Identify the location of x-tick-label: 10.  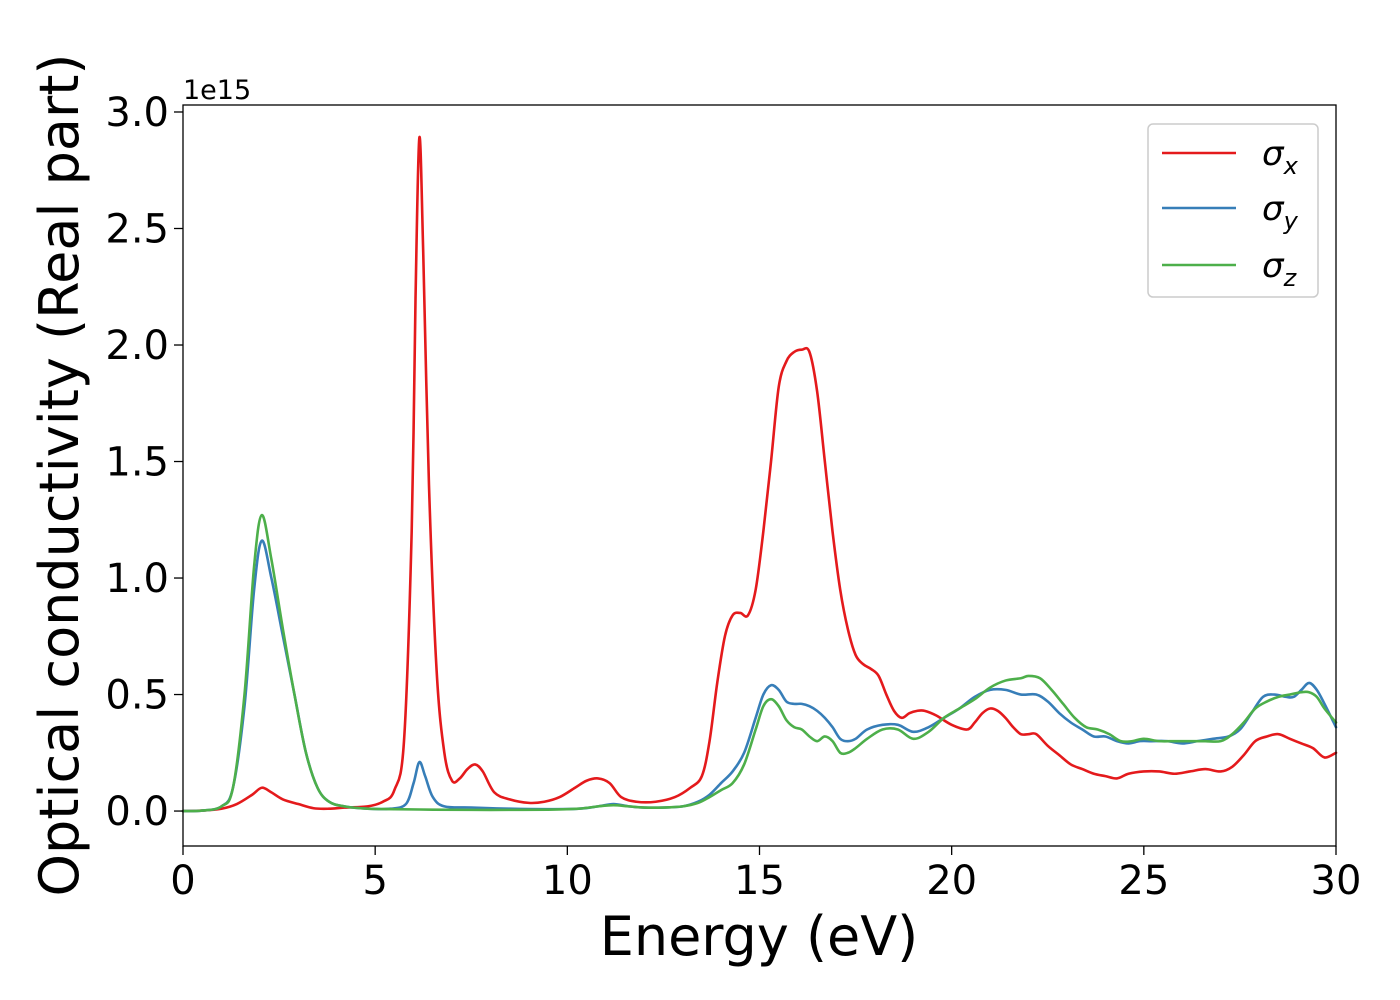
(567, 881).